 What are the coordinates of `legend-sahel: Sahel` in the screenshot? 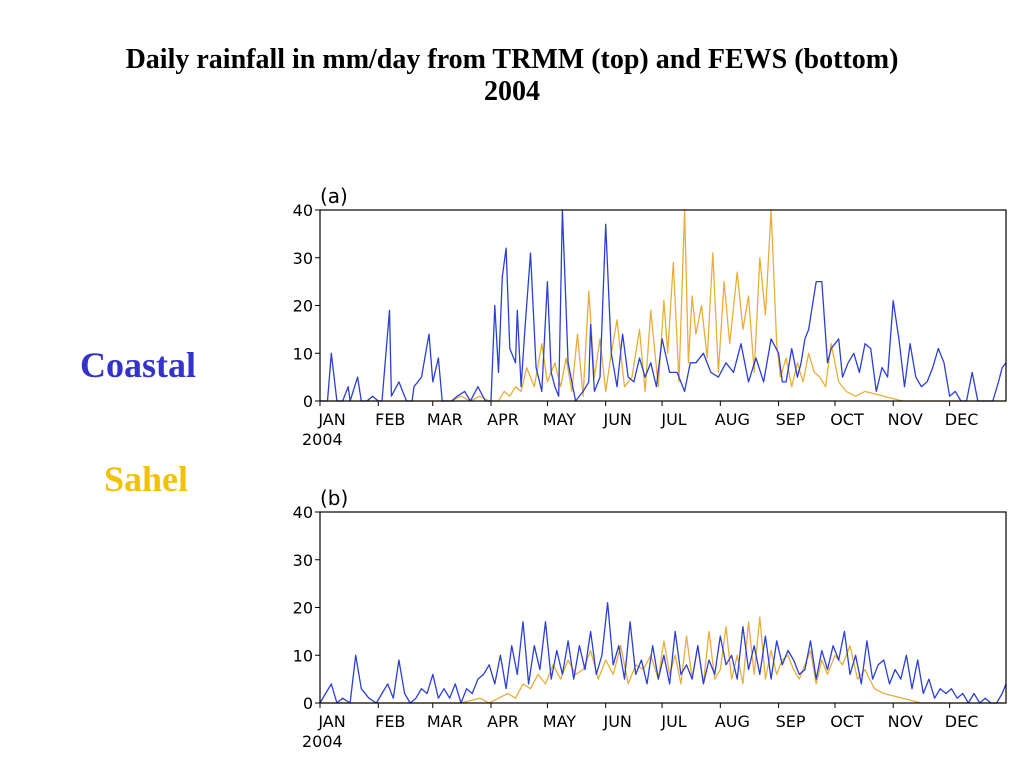 It's located at (146, 479).